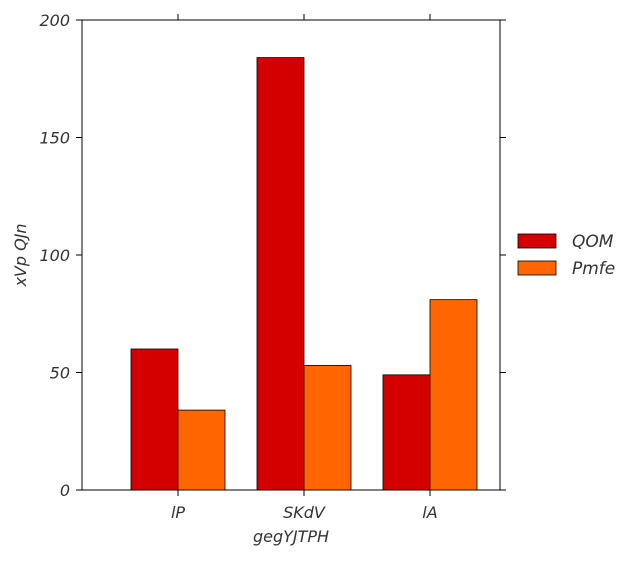  Describe the element at coordinates (566, 255) in the screenshot. I see `legend: QOM Pmfe` at that location.